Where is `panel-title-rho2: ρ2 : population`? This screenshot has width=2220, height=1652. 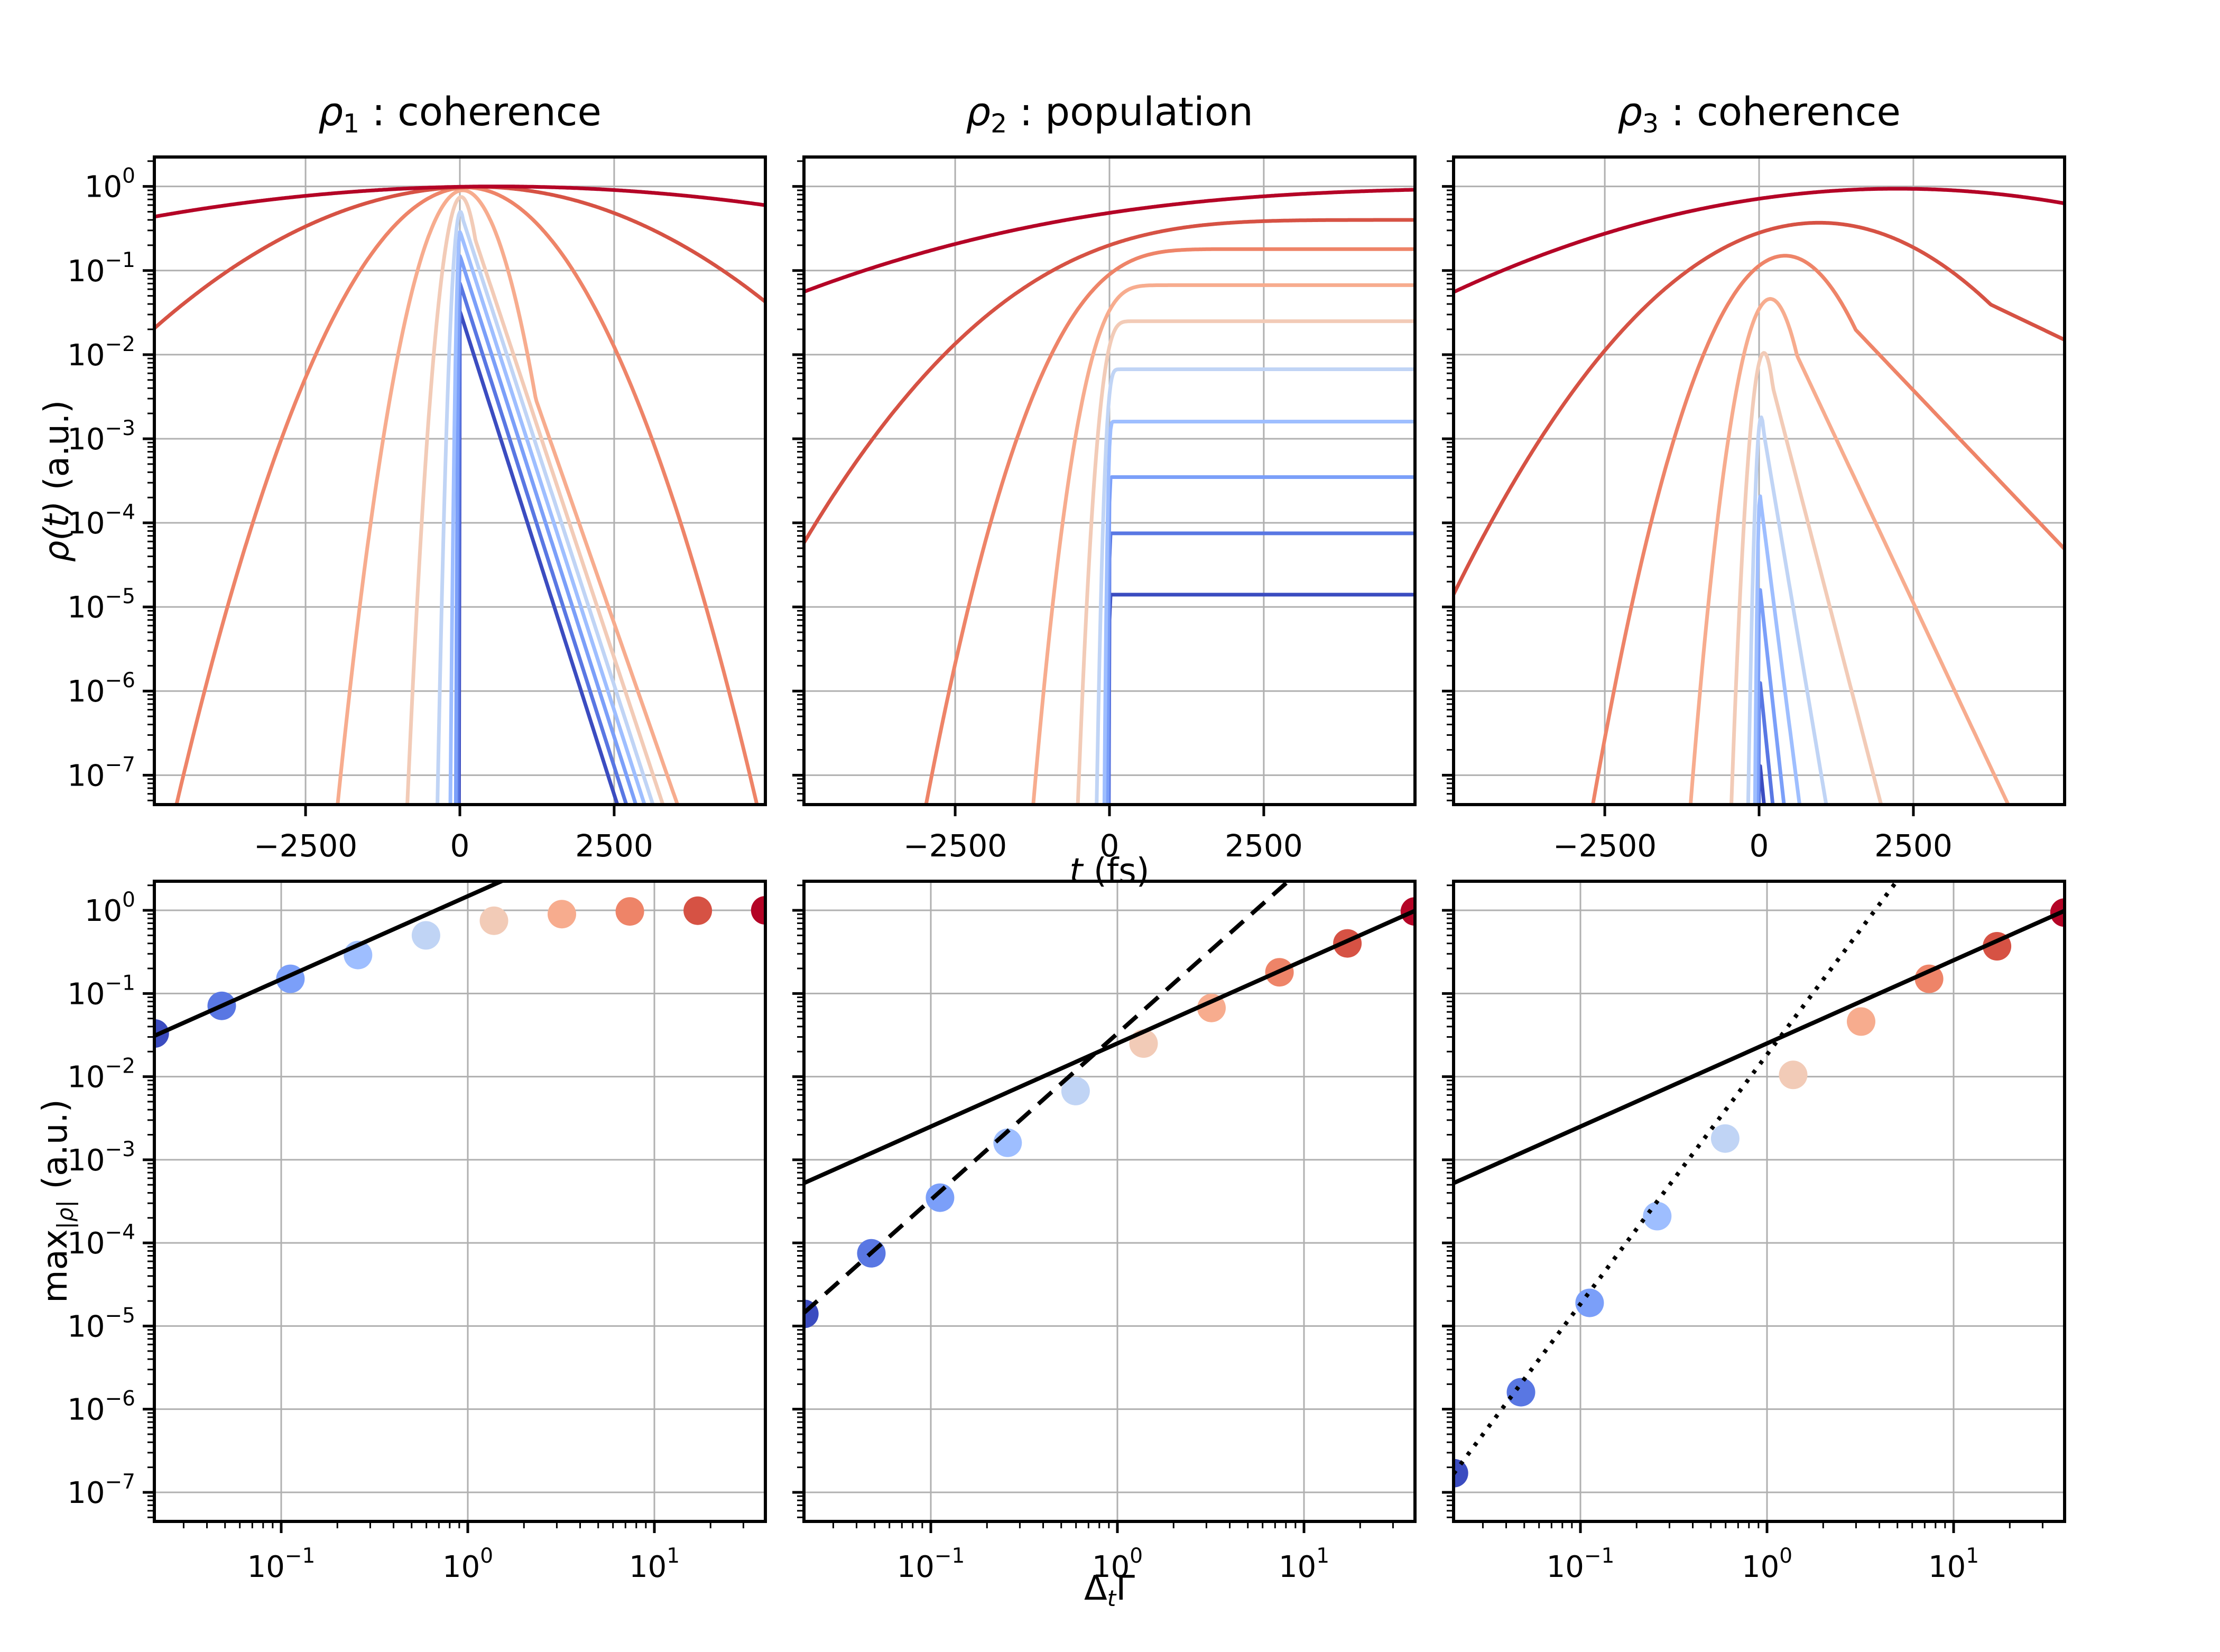
panel-title-rho2: ρ2 : population is located at coordinates (1109, 113).